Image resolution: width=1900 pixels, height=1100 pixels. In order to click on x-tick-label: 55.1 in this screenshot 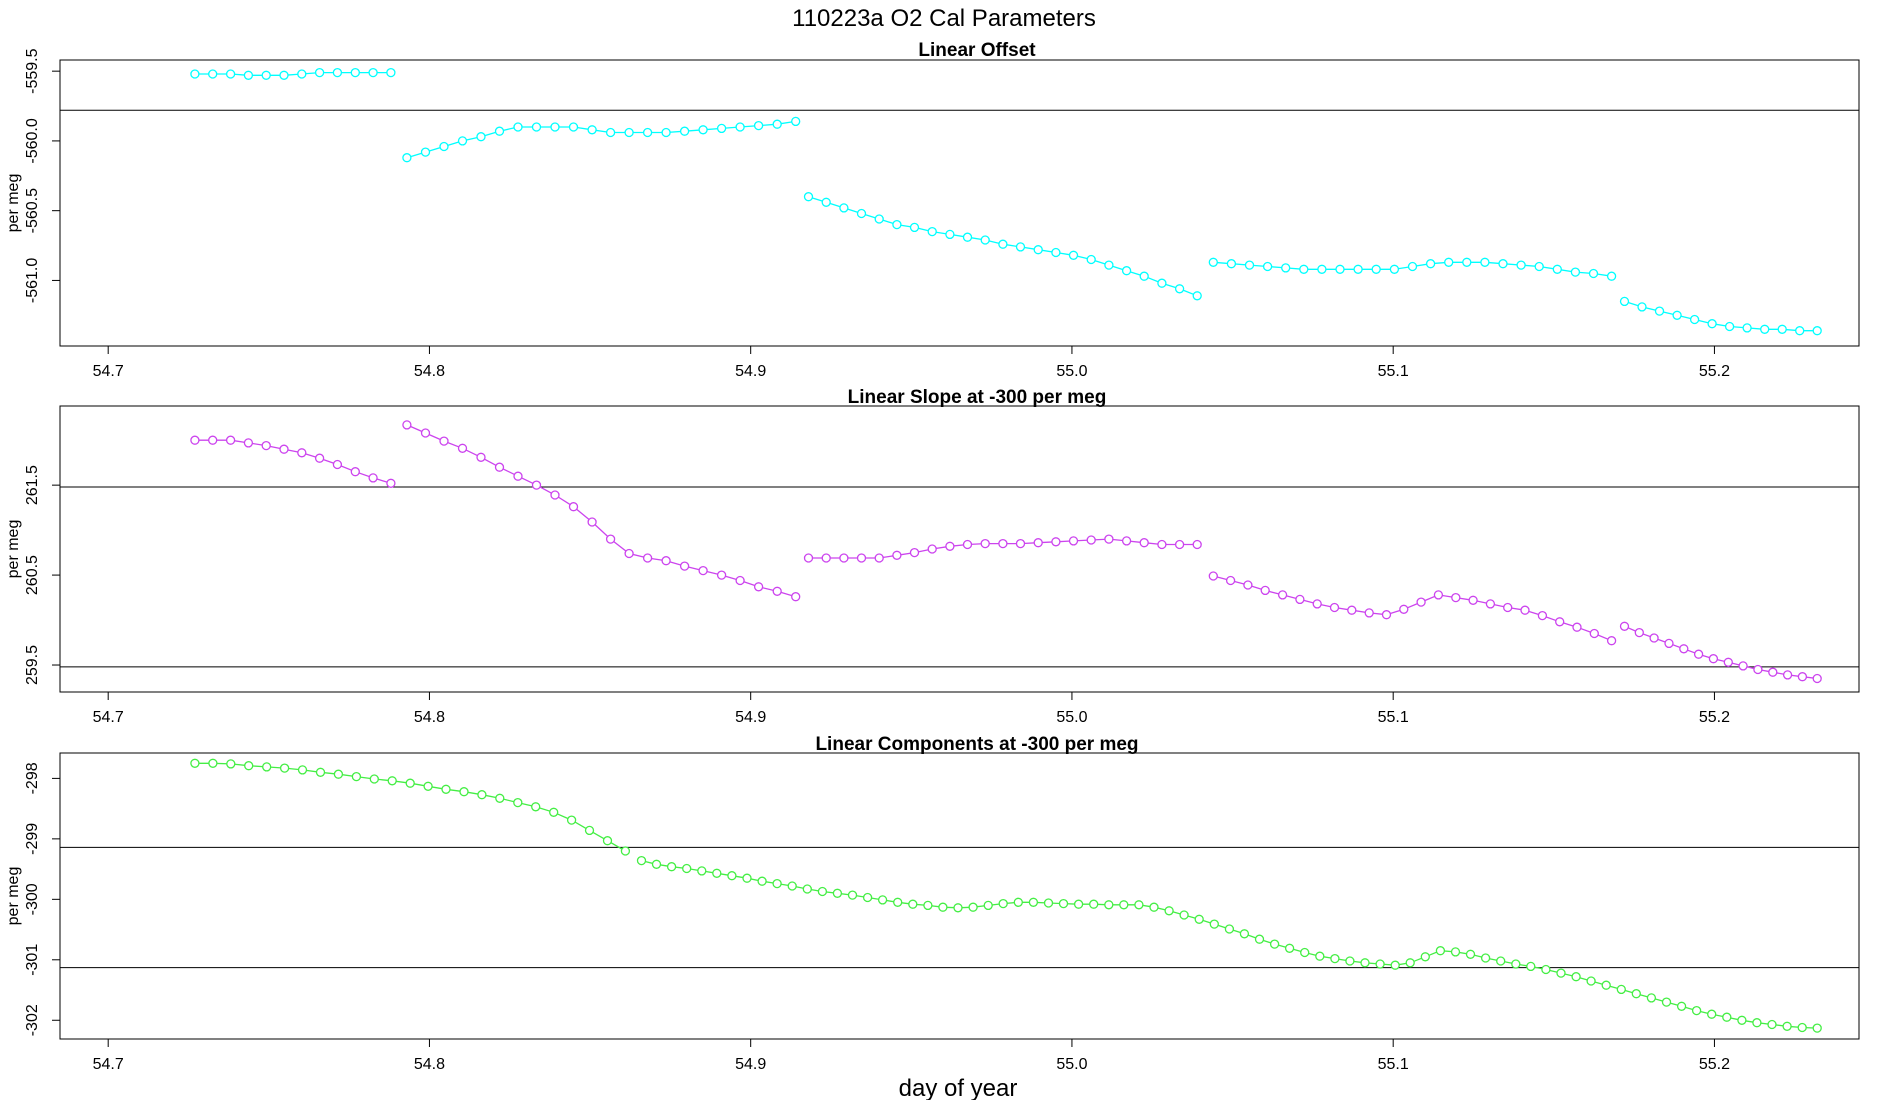, I will do `click(1393, 371)`.